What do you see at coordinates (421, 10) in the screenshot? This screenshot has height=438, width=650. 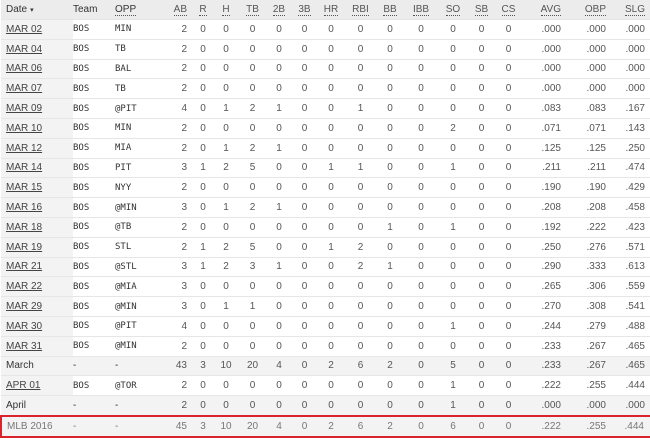 I see `column-header-ibb: IBB` at bounding box center [421, 10].